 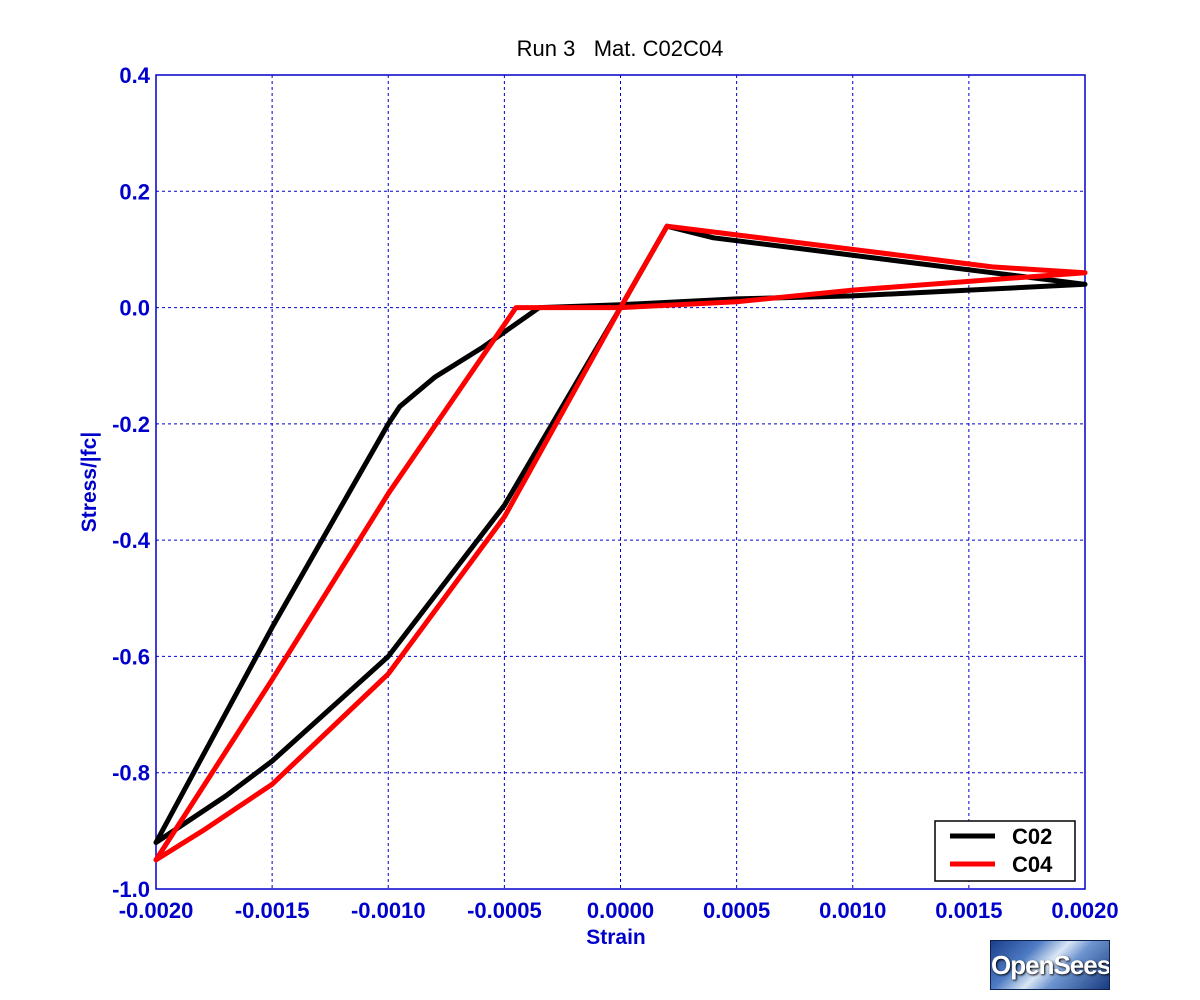 What do you see at coordinates (131, 424) in the screenshot?
I see `y-tick-label: -0.2` at bounding box center [131, 424].